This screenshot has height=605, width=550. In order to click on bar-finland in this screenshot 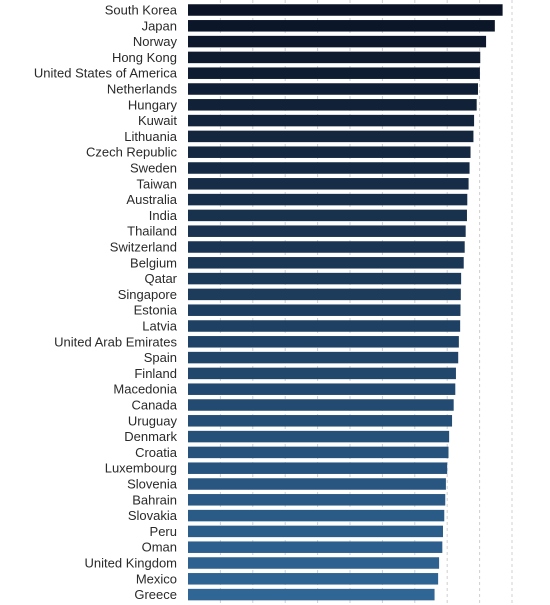, I will do `click(322, 373)`.